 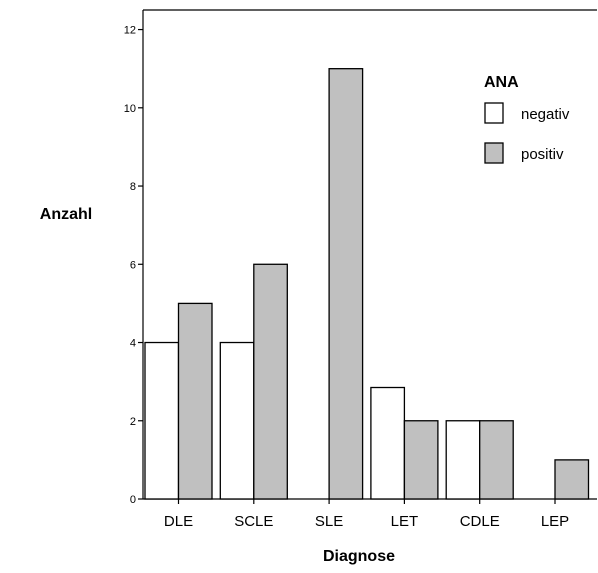 What do you see at coordinates (178, 521) in the screenshot?
I see `x-tick-label-DLE: DLE` at bounding box center [178, 521].